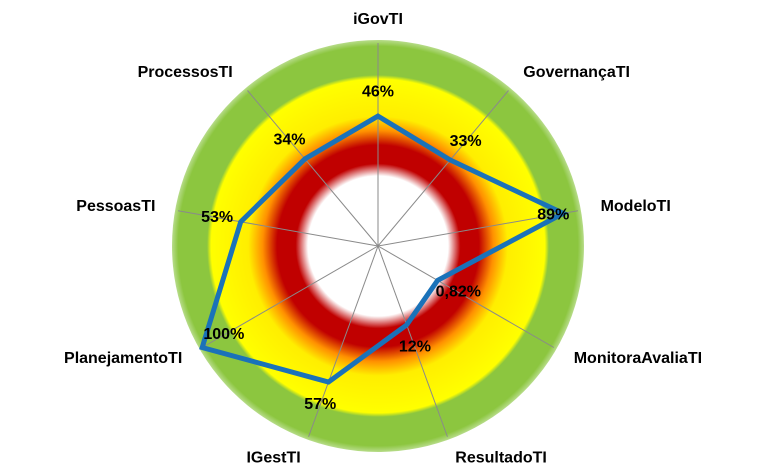  I want to click on data-label: 33%, so click(466, 141).